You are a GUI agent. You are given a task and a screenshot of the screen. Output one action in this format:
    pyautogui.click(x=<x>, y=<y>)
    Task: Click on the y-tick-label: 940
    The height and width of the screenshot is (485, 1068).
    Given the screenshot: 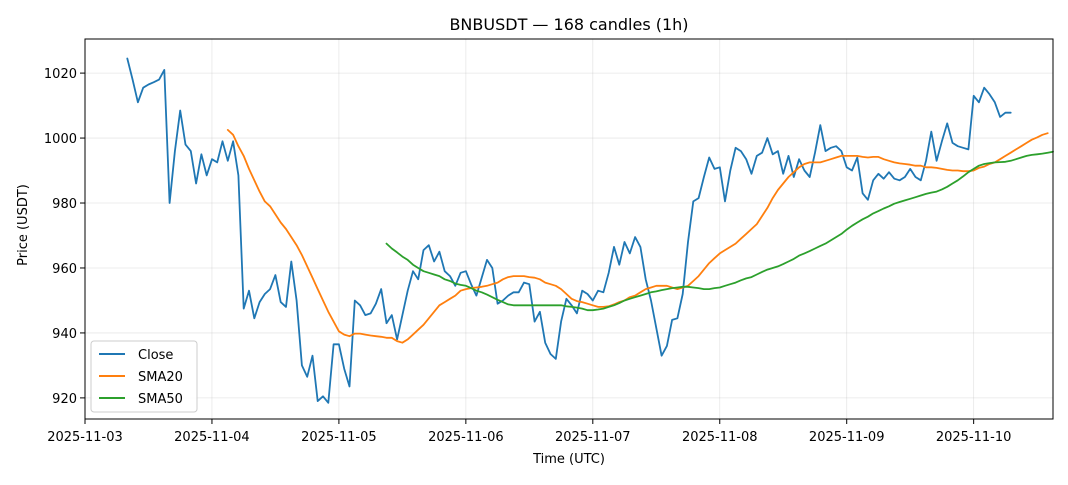 What is the action you would take?
    pyautogui.click(x=64, y=334)
    